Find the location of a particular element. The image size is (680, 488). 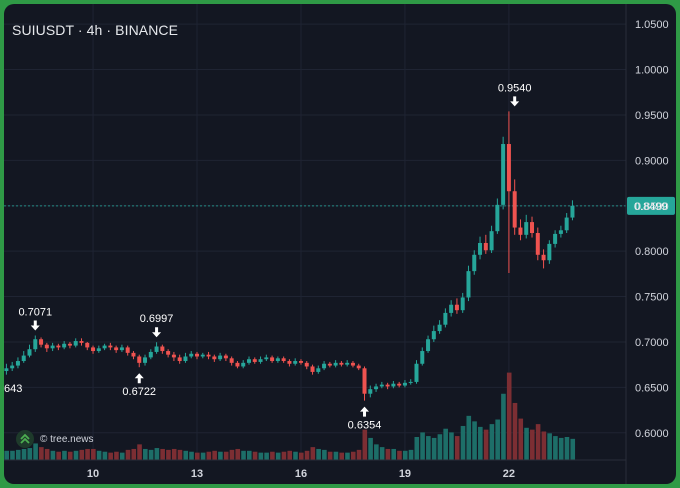

last-price-badge is located at coordinates (651, 205).